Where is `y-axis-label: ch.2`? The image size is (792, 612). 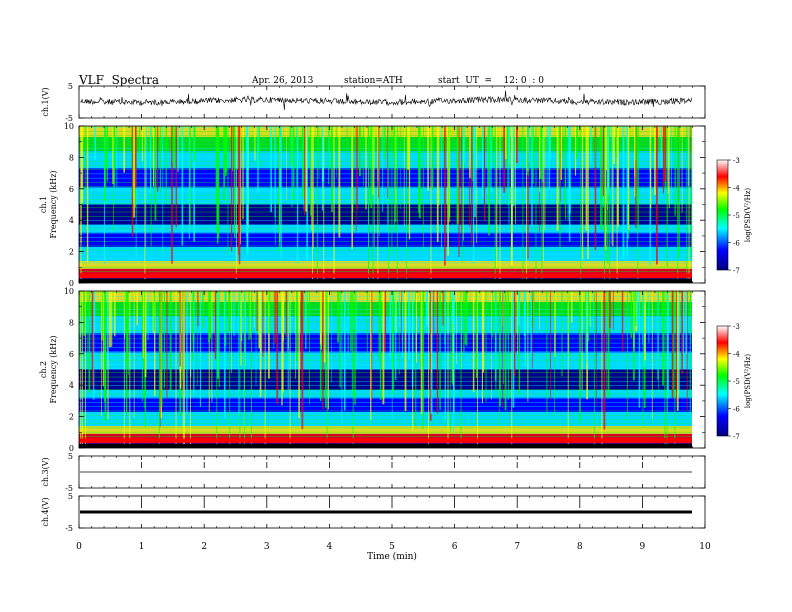
y-axis-label: ch.2 is located at coordinates (43, 369).